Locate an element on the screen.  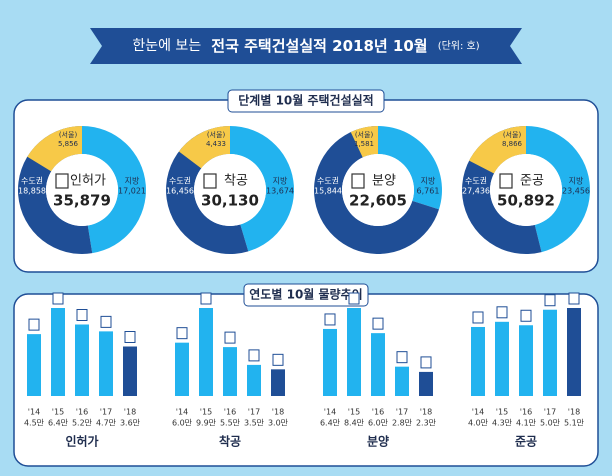
donut-title: 인허가 is located at coordinates (88, 181).